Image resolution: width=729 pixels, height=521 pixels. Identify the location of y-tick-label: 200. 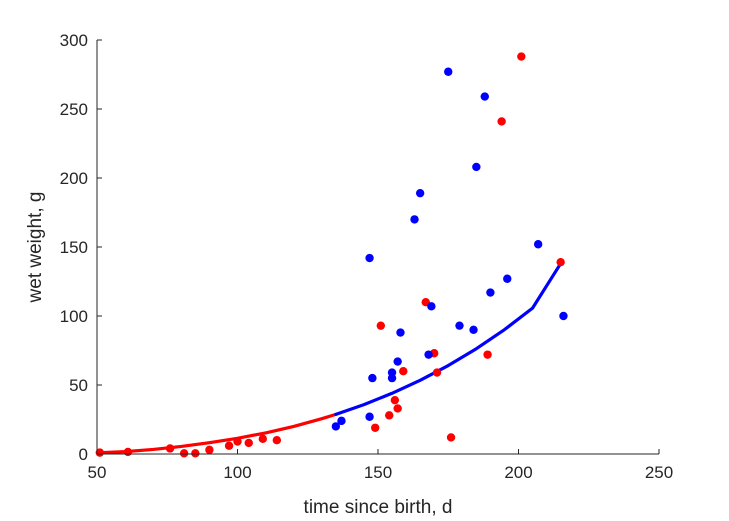
(74, 178).